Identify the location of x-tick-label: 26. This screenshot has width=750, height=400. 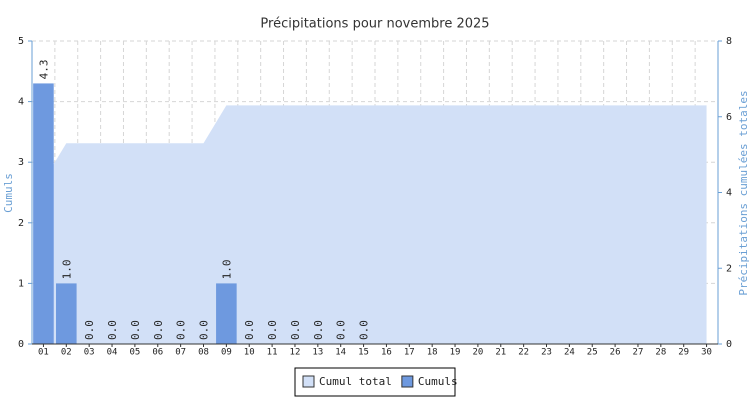
(615, 353).